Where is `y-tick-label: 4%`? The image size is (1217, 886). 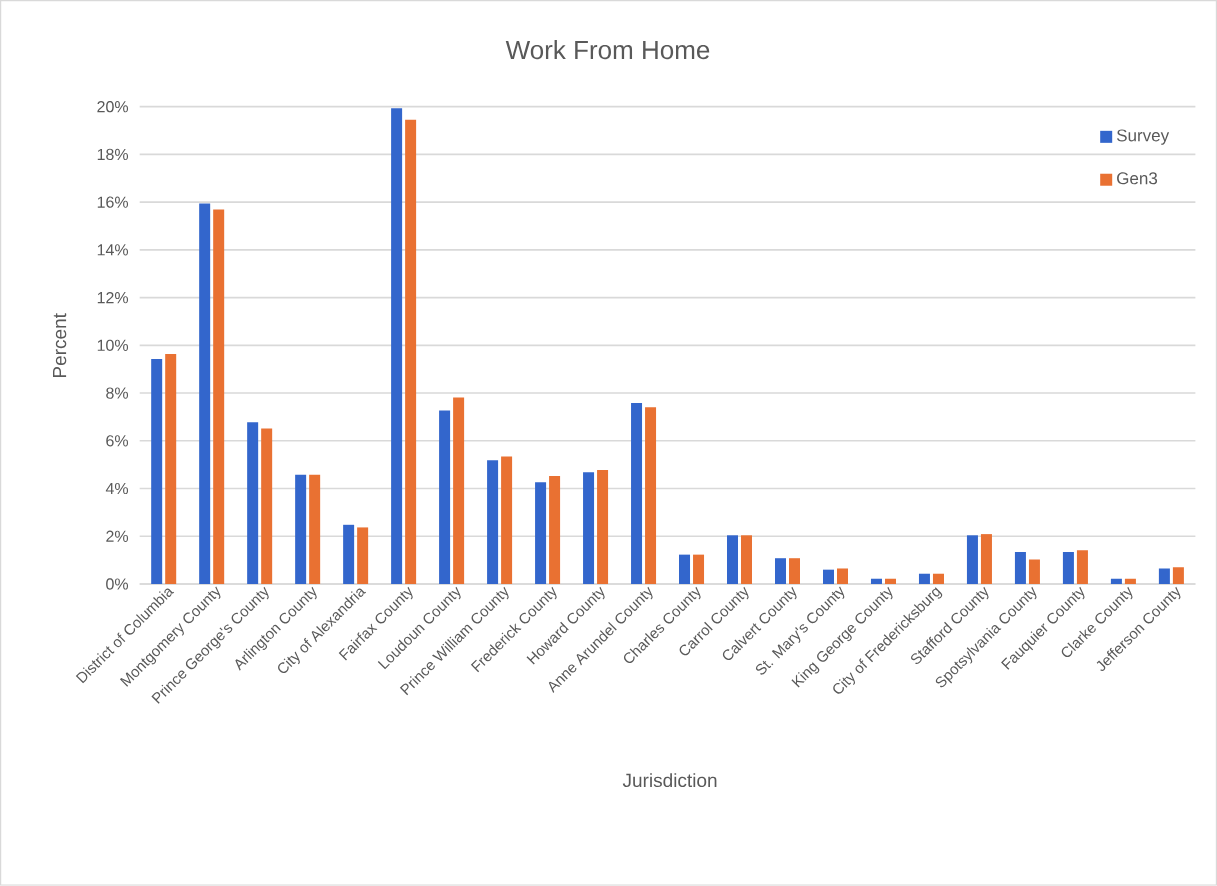 y-tick-label: 4% is located at coordinates (117, 489).